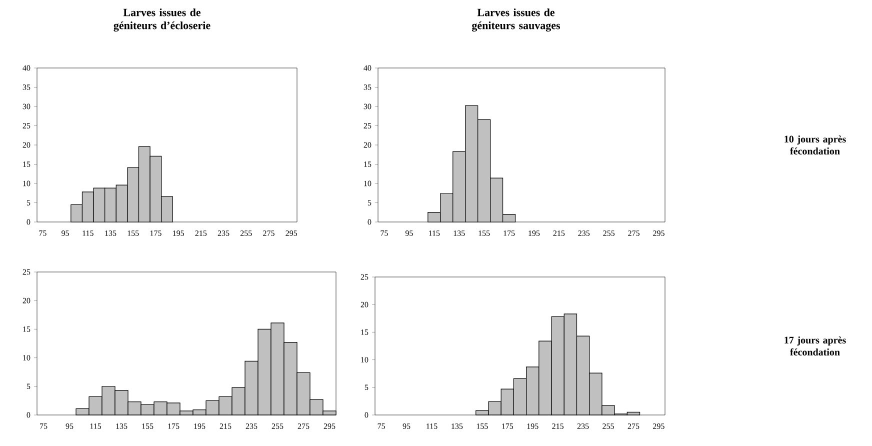  Describe the element at coordinates (815, 346) in the screenshot. I see `text: 17 jours après fécondation` at that location.